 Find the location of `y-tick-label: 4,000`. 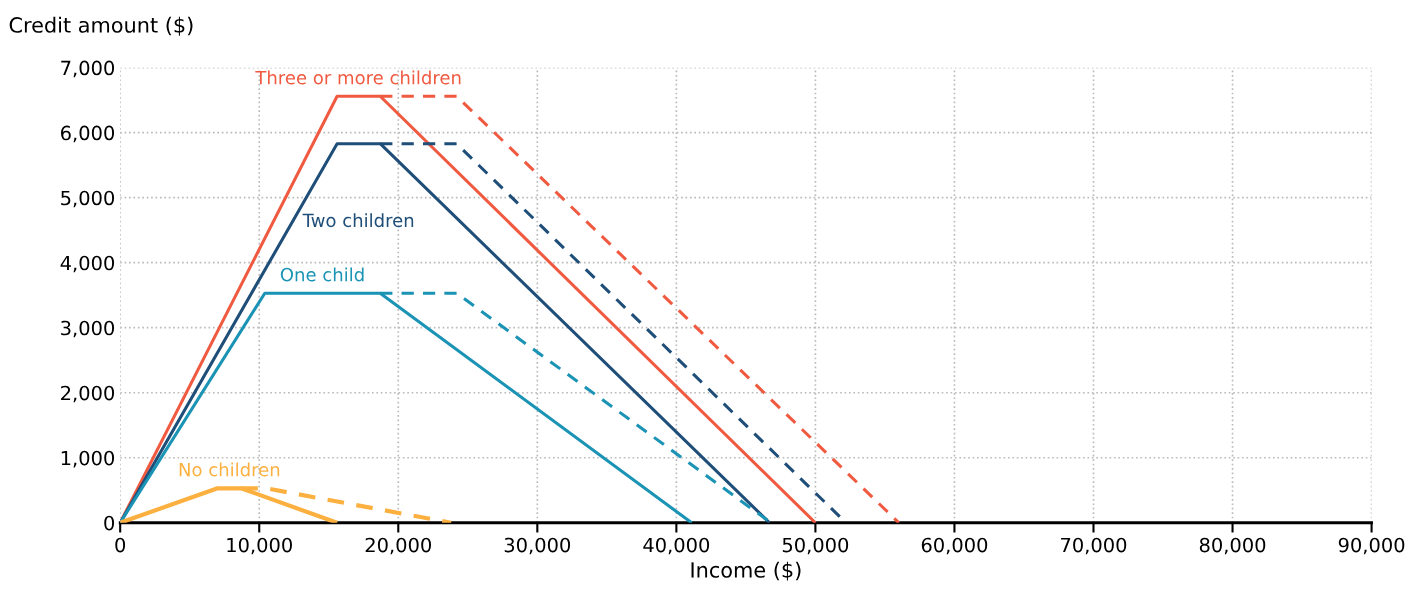

y-tick-label: 4,000 is located at coordinates (87, 264).